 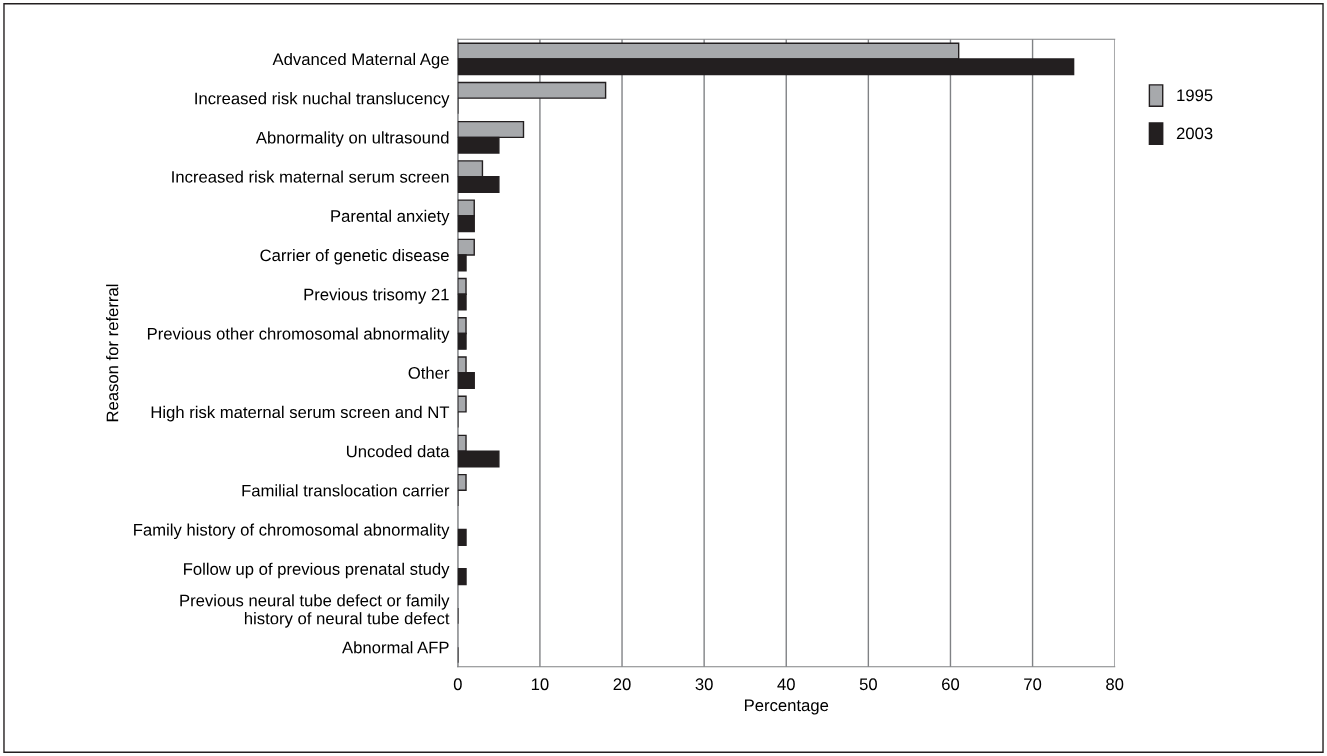 What do you see at coordinates (360, 60) in the screenshot?
I see `y-tick-label: Advanced Maternal Age` at bounding box center [360, 60].